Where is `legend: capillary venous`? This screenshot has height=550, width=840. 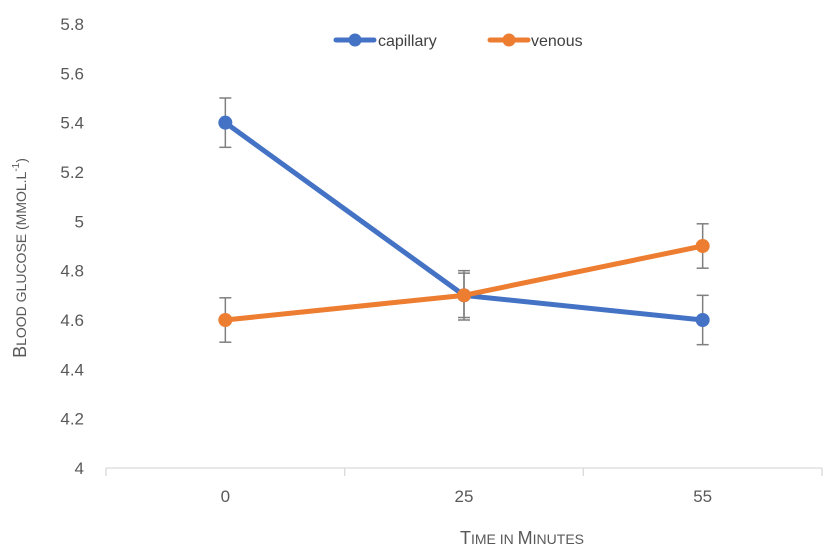
legend: capillary venous is located at coordinates (458, 41).